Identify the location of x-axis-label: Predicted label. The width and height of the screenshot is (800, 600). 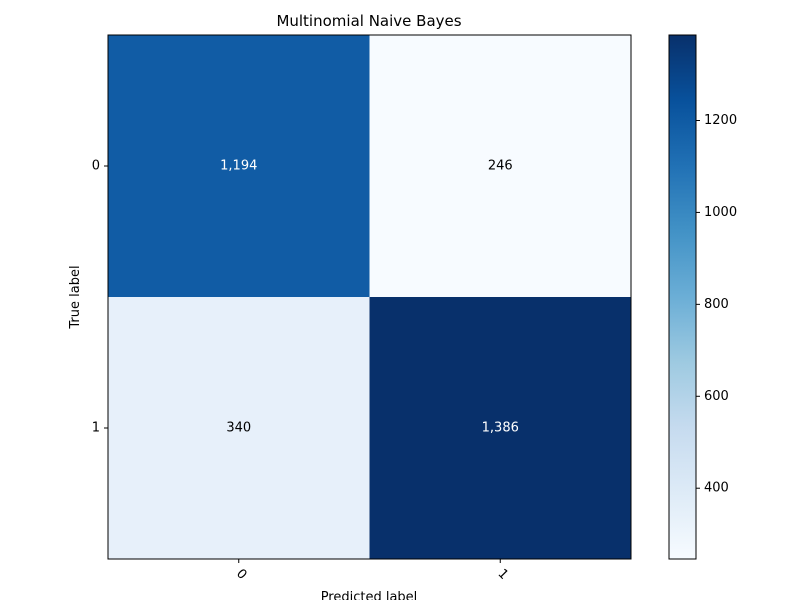
(369, 595).